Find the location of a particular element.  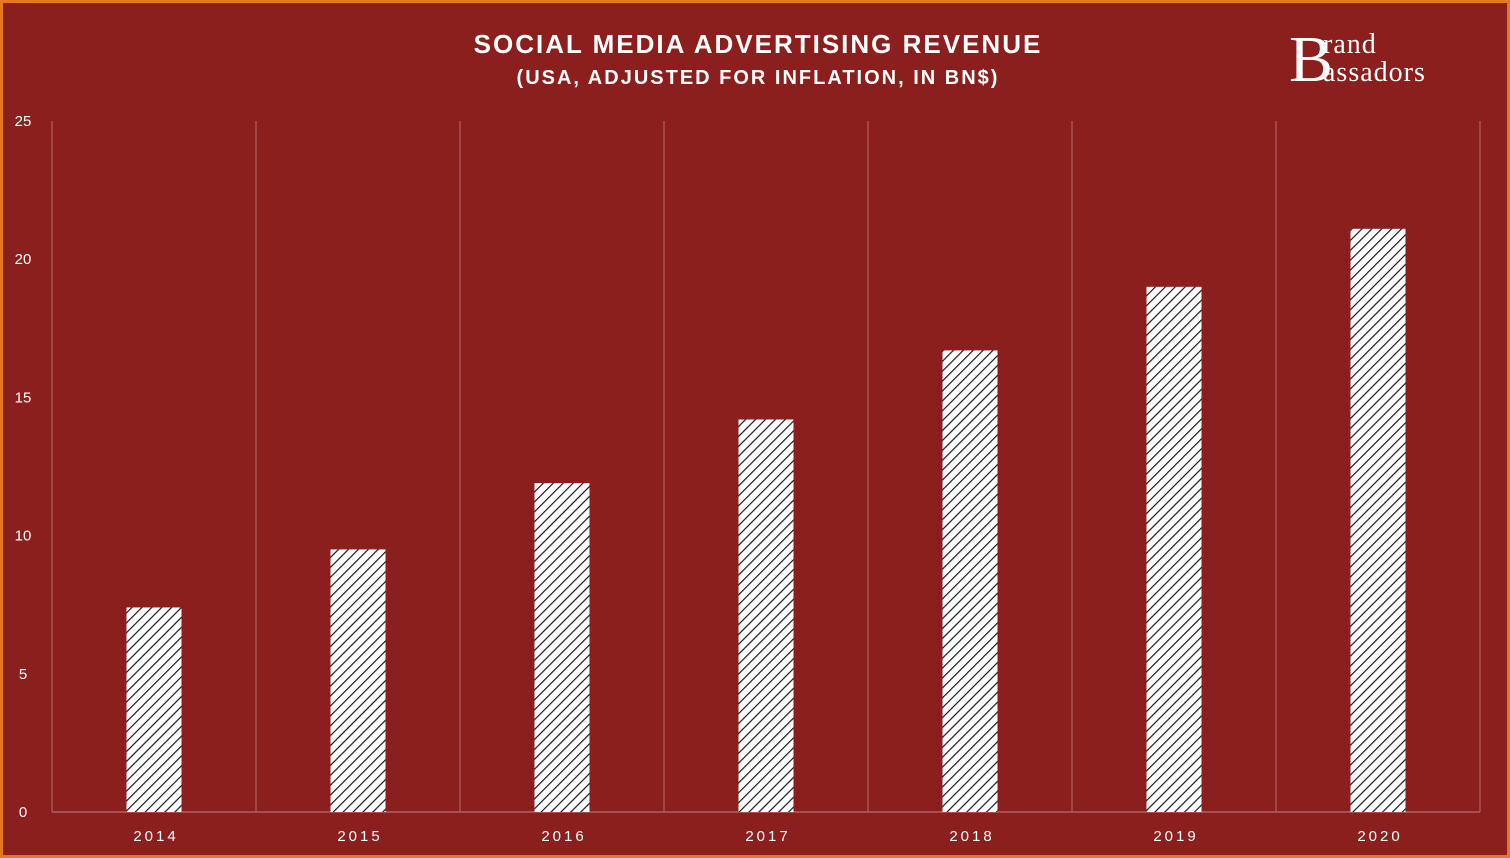

logo-line-1: rand is located at coordinates (1350, 44).